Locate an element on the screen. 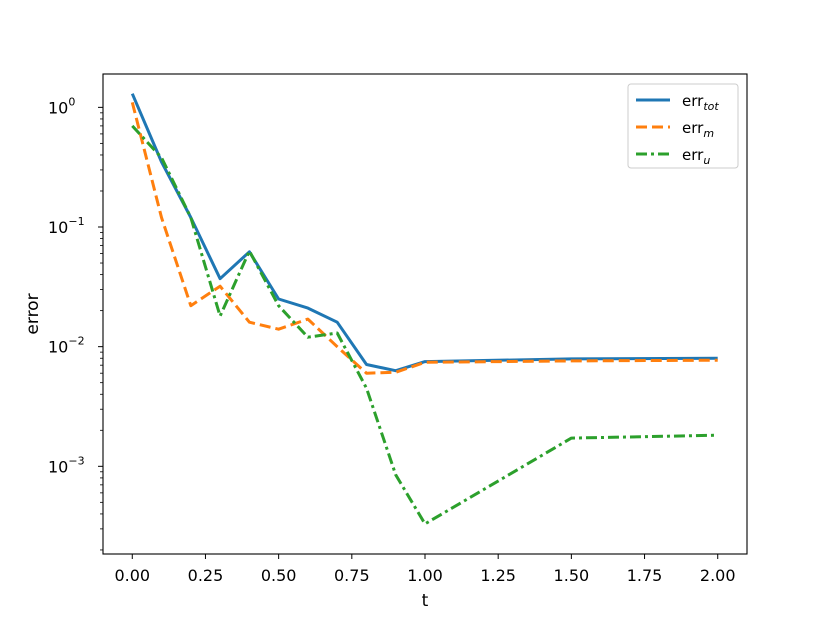  legend-label: errm is located at coordinates (698, 129).